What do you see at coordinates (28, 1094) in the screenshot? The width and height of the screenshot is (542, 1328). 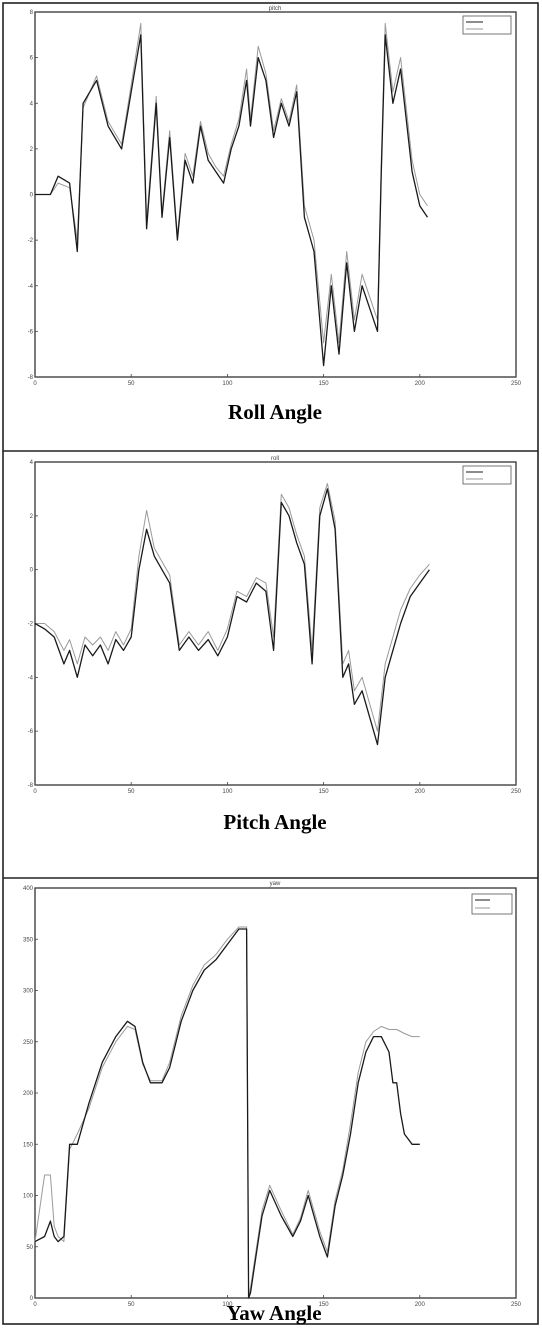 I see `y-tick-label: 200` at bounding box center [28, 1094].